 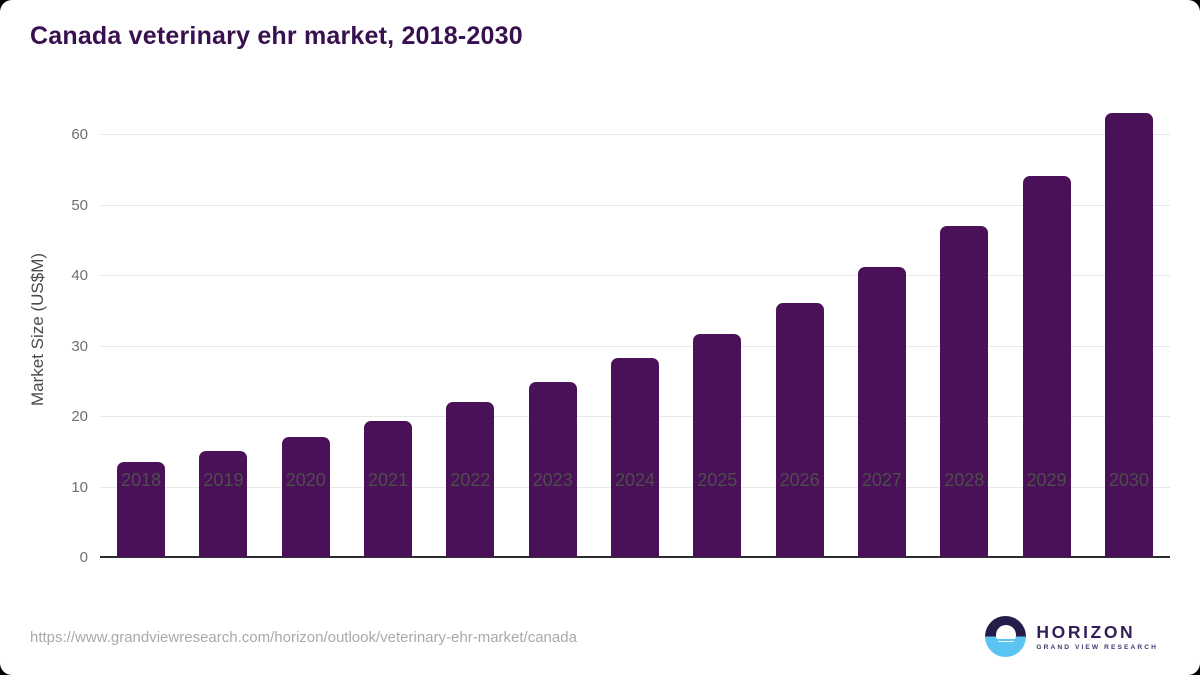 I want to click on brand-subtitle: GRAND VIEW RESEARCH, so click(x=1097, y=647).